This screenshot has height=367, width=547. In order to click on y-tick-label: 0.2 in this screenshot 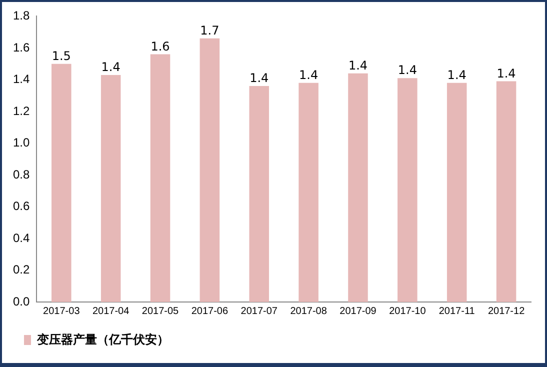, I will do `click(21, 269)`.